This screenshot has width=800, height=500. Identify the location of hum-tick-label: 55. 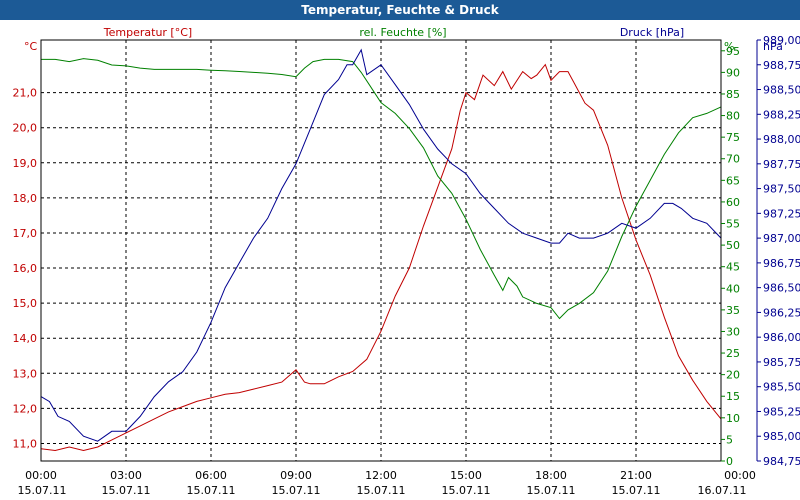
(733, 224).